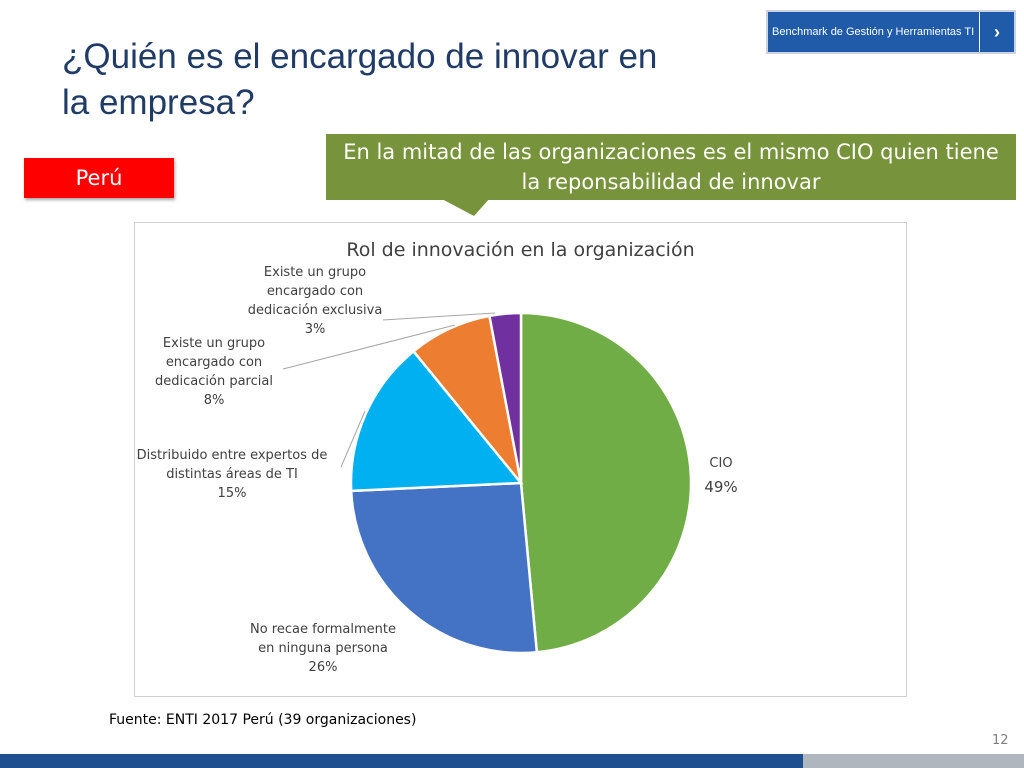  Describe the element at coordinates (1000, 740) in the screenshot. I see `page-number: 12` at that location.